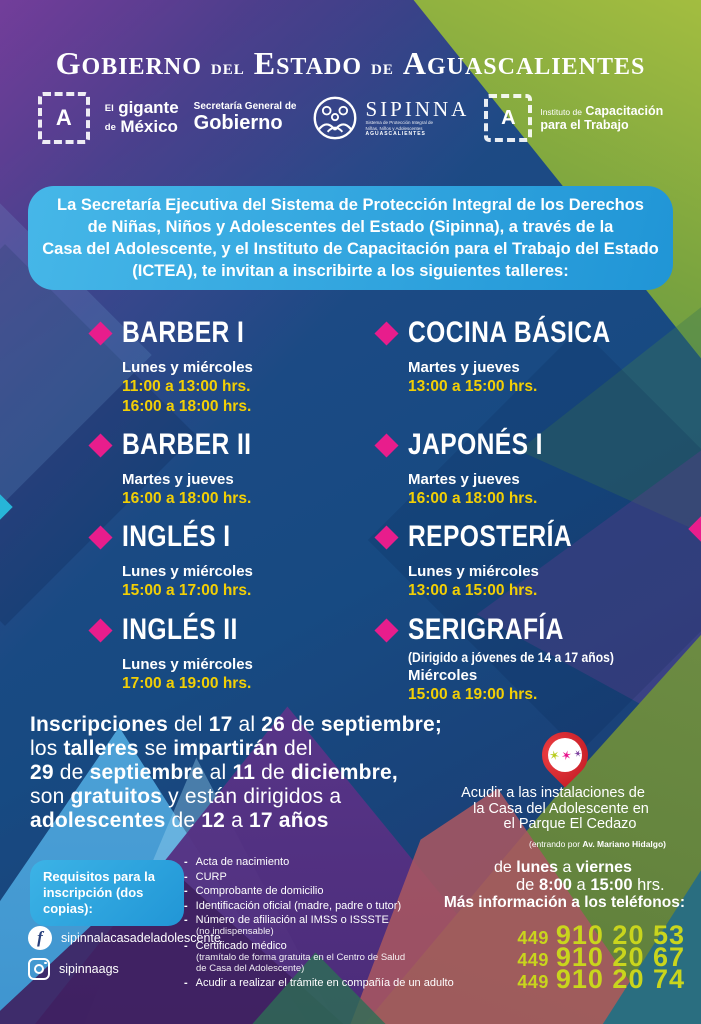 The width and height of the screenshot is (701, 1024). What do you see at coordinates (620, 979) in the screenshot?
I see `phone-digits: 910 20 74` at bounding box center [620, 979].